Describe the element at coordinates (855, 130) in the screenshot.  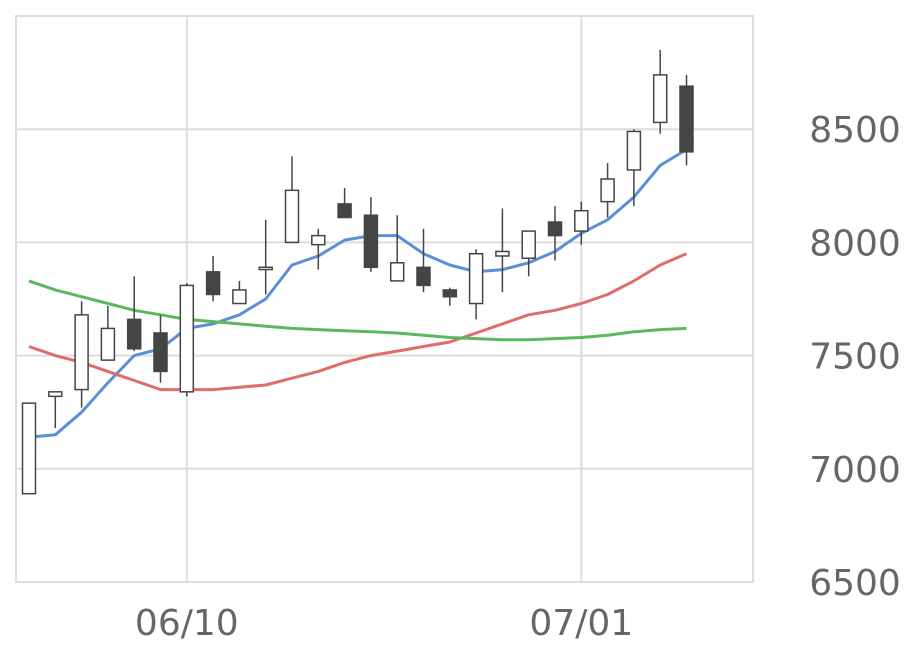
I see `y-tick-label: 8500` at that location.